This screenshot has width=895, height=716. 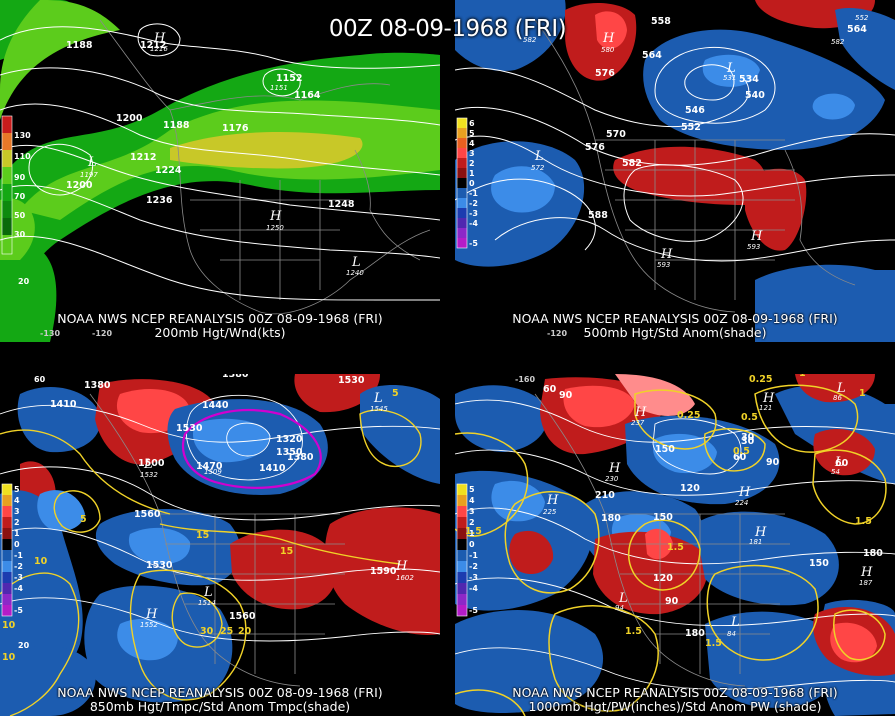 I want to click on svg-text: 1176, so click(x=235, y=128).